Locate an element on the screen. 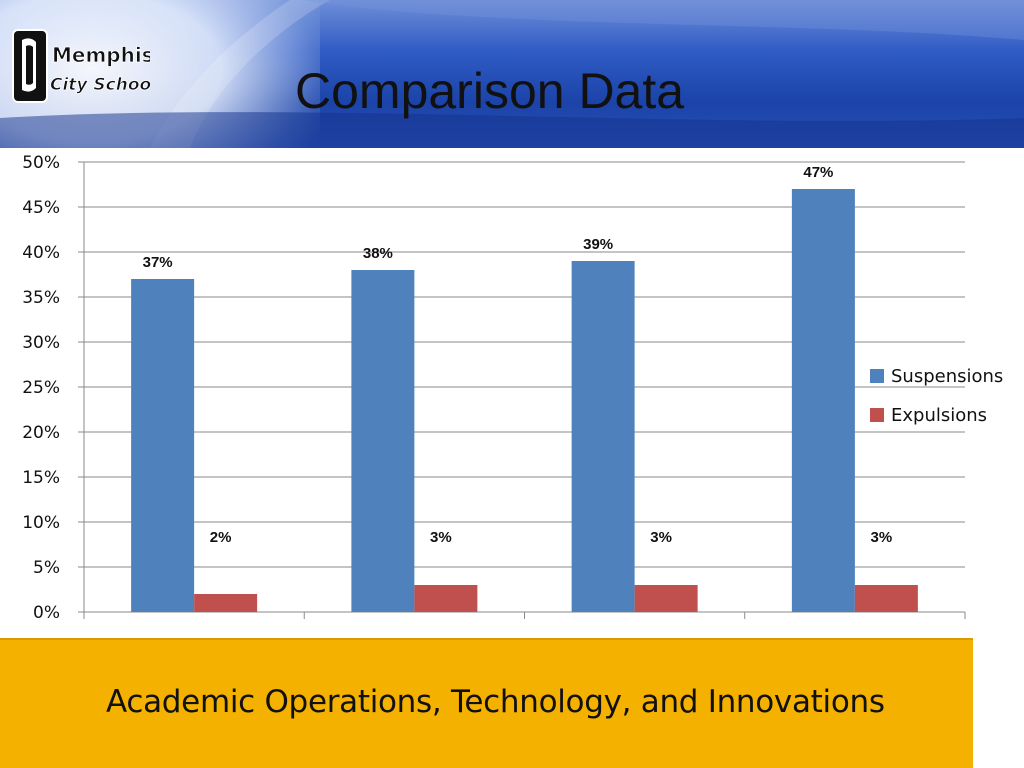 Image resolution: width=1024 pixels, height=768 pixels. y-tick-label-3: 15% is located at coordinates (41, 478).